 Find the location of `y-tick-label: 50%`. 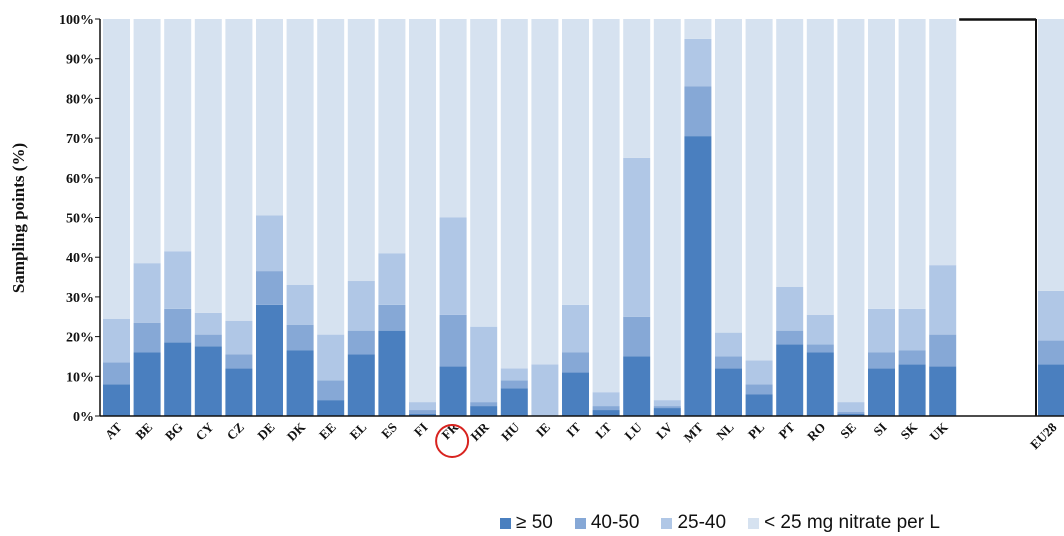

y-tick-label: 50% is located at coordinates (80, 219).